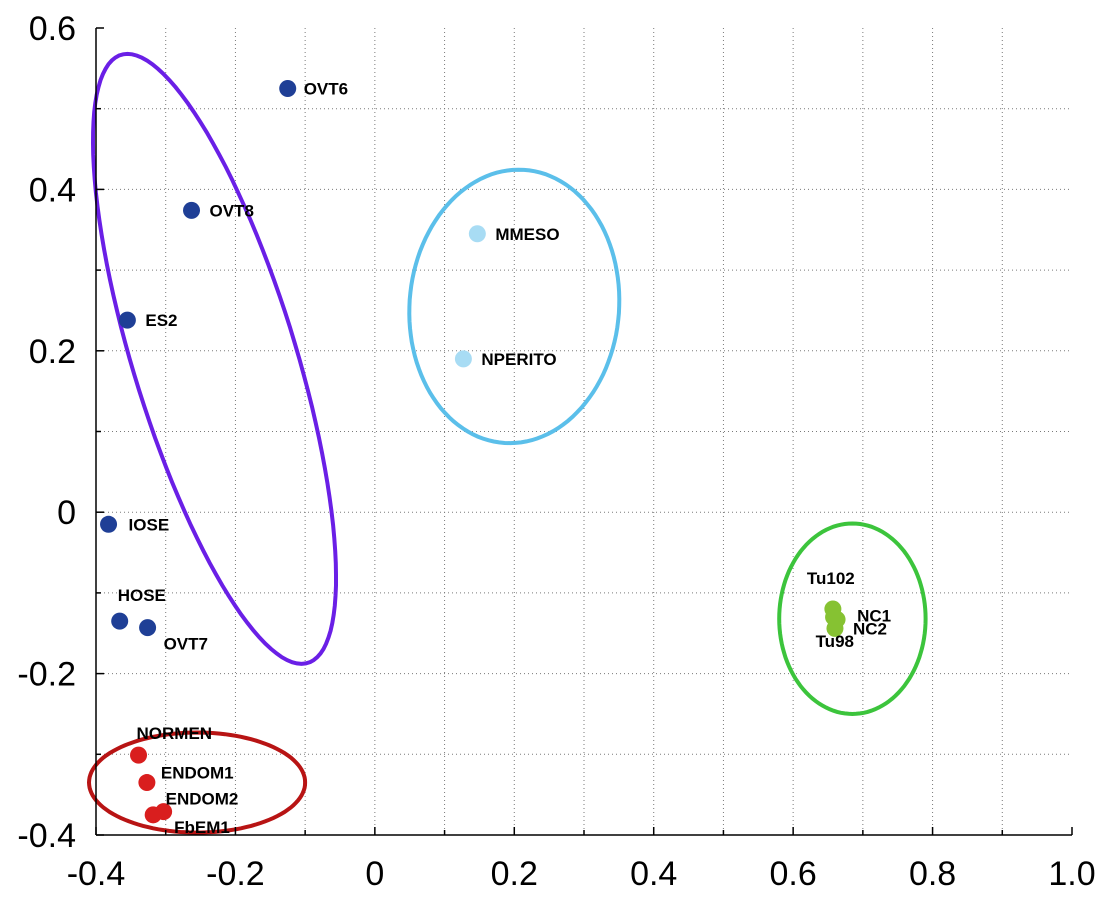 This screenshot has width=1109, height=899. What do you see at coordinates (202, 799) in the screenshot?
I see `point-label: ENDOM2` at bounding box center [202, 799].